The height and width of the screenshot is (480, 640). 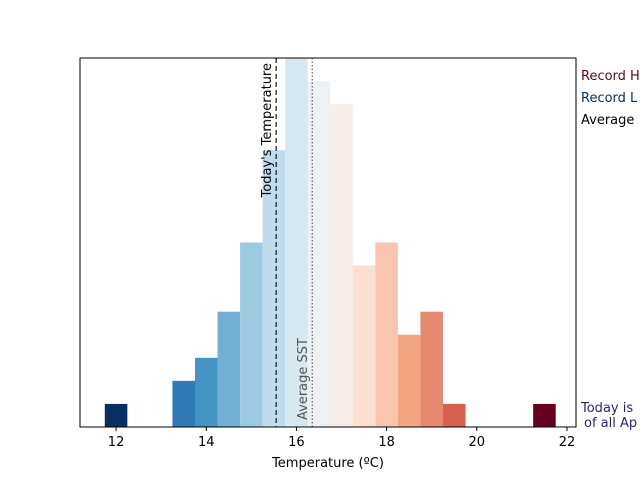 I want to click on x-tick-label: 20, so click(x=477, y=442).